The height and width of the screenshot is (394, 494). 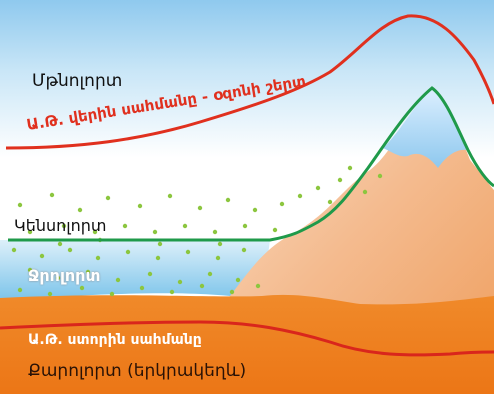 What do you see at coordinates (77, 81) in the screenshot?
I see `stratosphere-label: Մթնոլորտ` at bounding box center [77, 81].